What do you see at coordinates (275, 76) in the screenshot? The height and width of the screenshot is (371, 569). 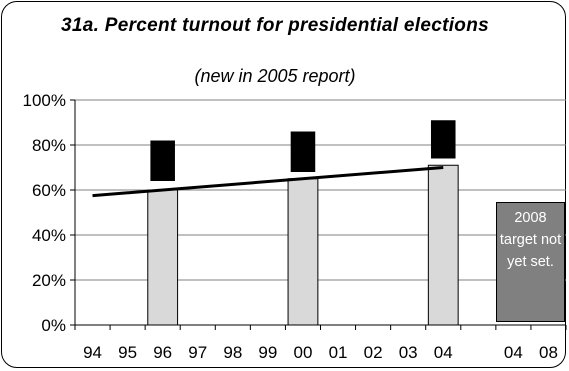 I see `chart-subtitle: (new in 2005 report)` at bounding box center [275, 76].